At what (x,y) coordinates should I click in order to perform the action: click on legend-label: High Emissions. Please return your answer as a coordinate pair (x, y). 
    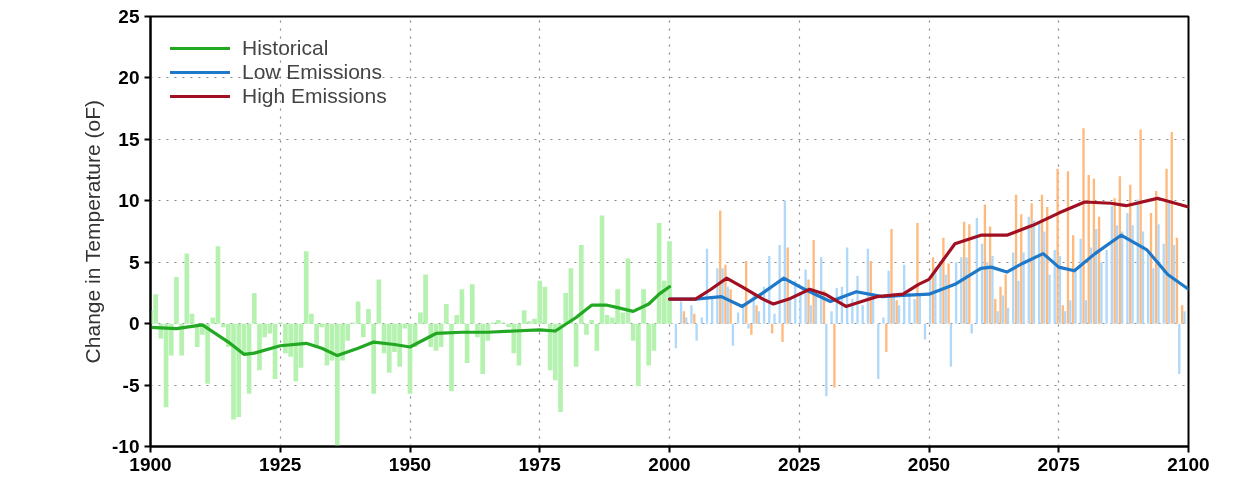
    Looking at the image, I should click on (314, 96).